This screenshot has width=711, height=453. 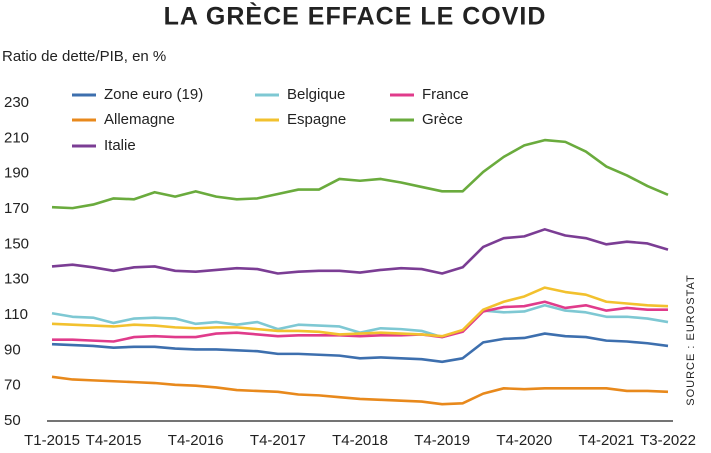 What do you see at coordinates (16, 314) in the screenshot?
I see `y-tick-label: 110` at bounding box center [16, 314].